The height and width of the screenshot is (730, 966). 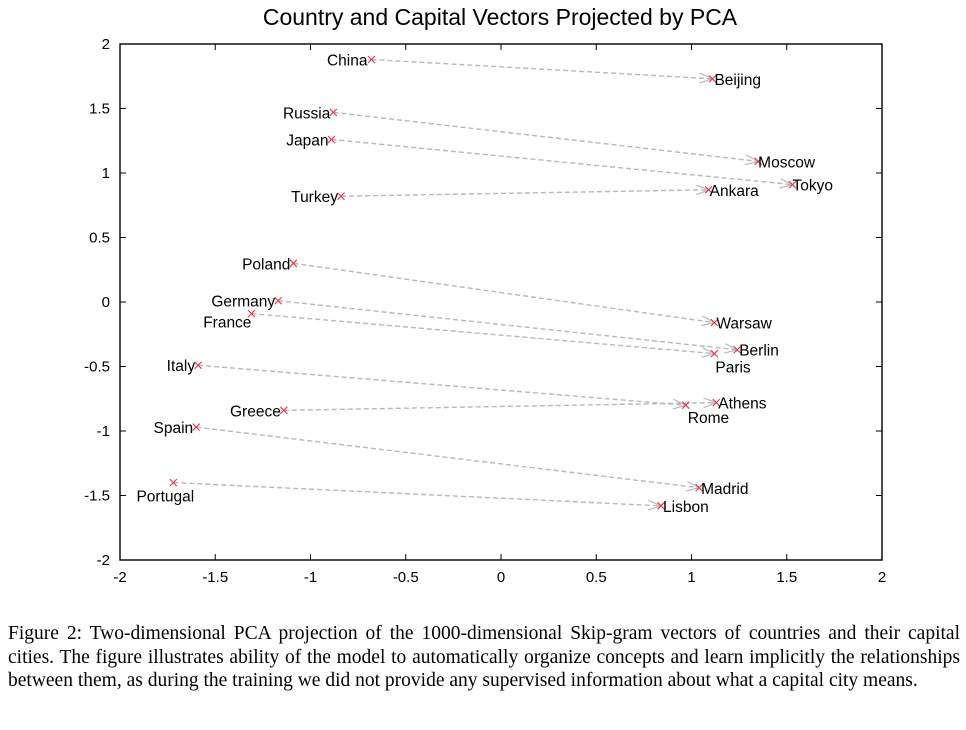 What do you see at coordinates (103, 560) in the screenshot?
I see `y-tick-label: -2` at bounding box center [103, 560].